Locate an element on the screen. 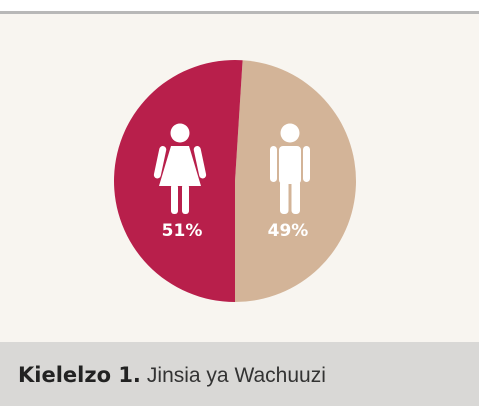  figure-label: Kielelzo 1. is located at coordinates (79, 375).